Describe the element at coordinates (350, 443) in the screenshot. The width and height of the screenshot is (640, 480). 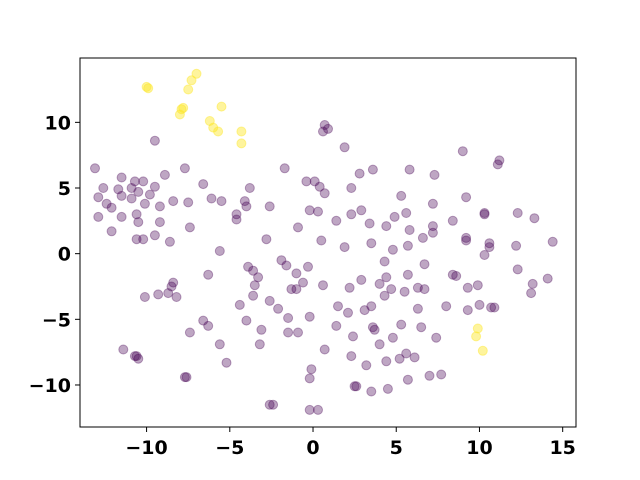
I see `x-axis: −10 −5 0 5 10 15` at that location.